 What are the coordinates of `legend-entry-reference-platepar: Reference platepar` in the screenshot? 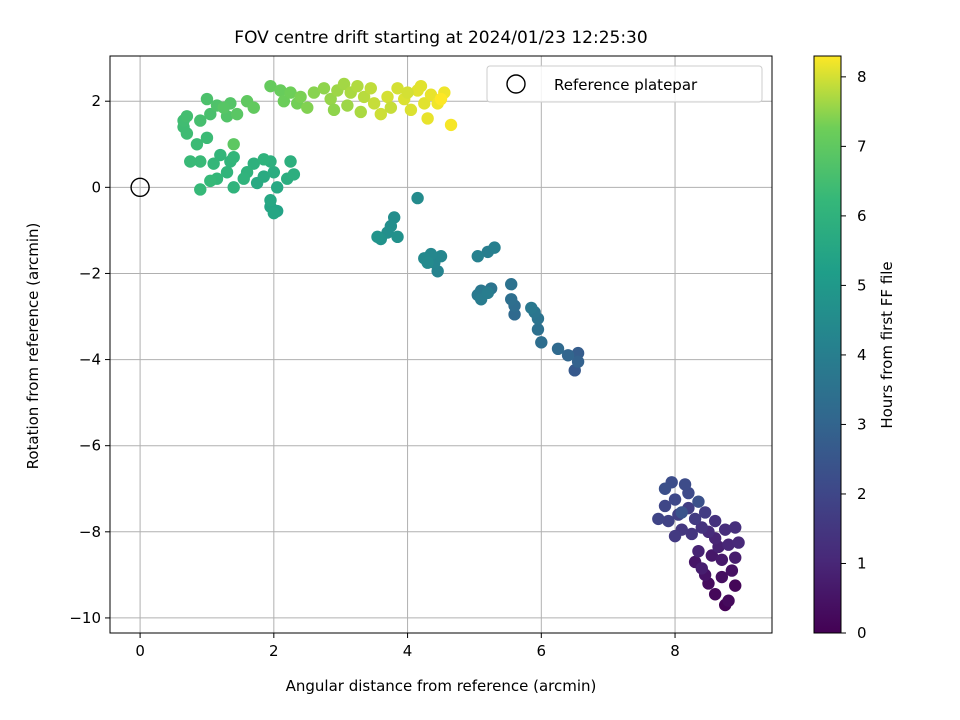 It's located at (626, 85).